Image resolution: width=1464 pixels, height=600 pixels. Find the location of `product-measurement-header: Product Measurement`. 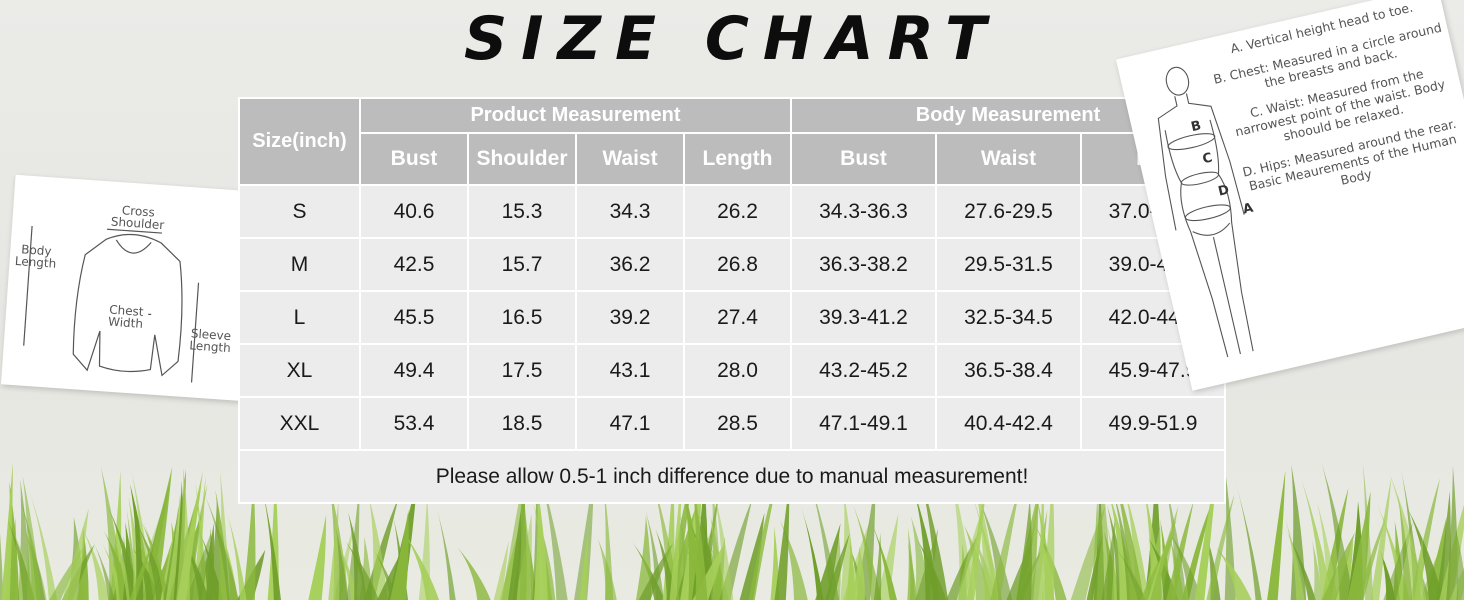

product-measurement-header: Product Measurement is located at coordinates (575, 115).